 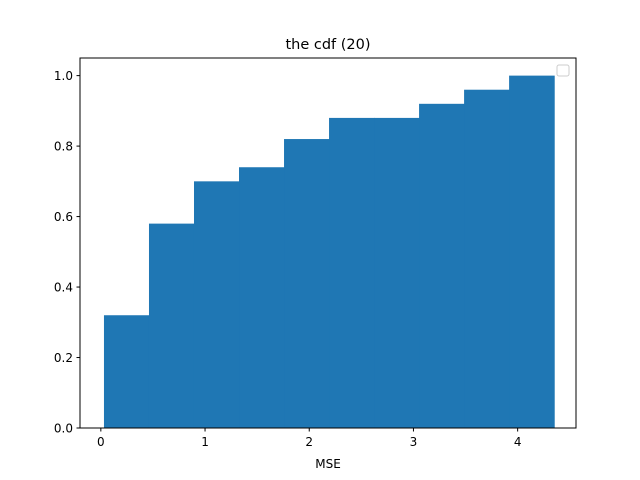 I want to click on y-tick-label: 0.8, so click(x=63, y=147).